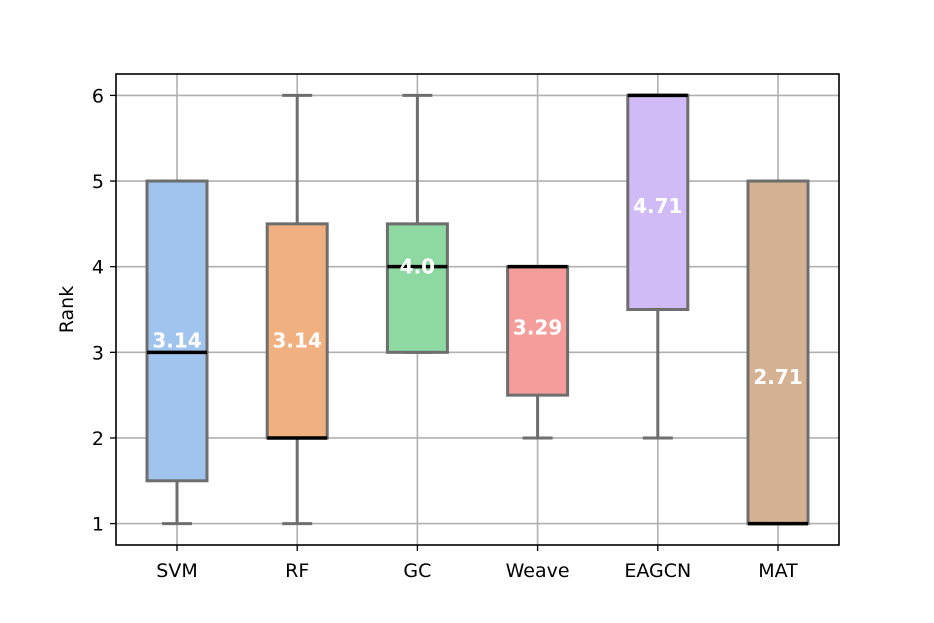 Image resolution: width=934 pixels, height=623 pixels. What do you see at coordinates (98, 96) in the screenshot?
I see `y-tick-label: 6` at bounding box center [98, 96].